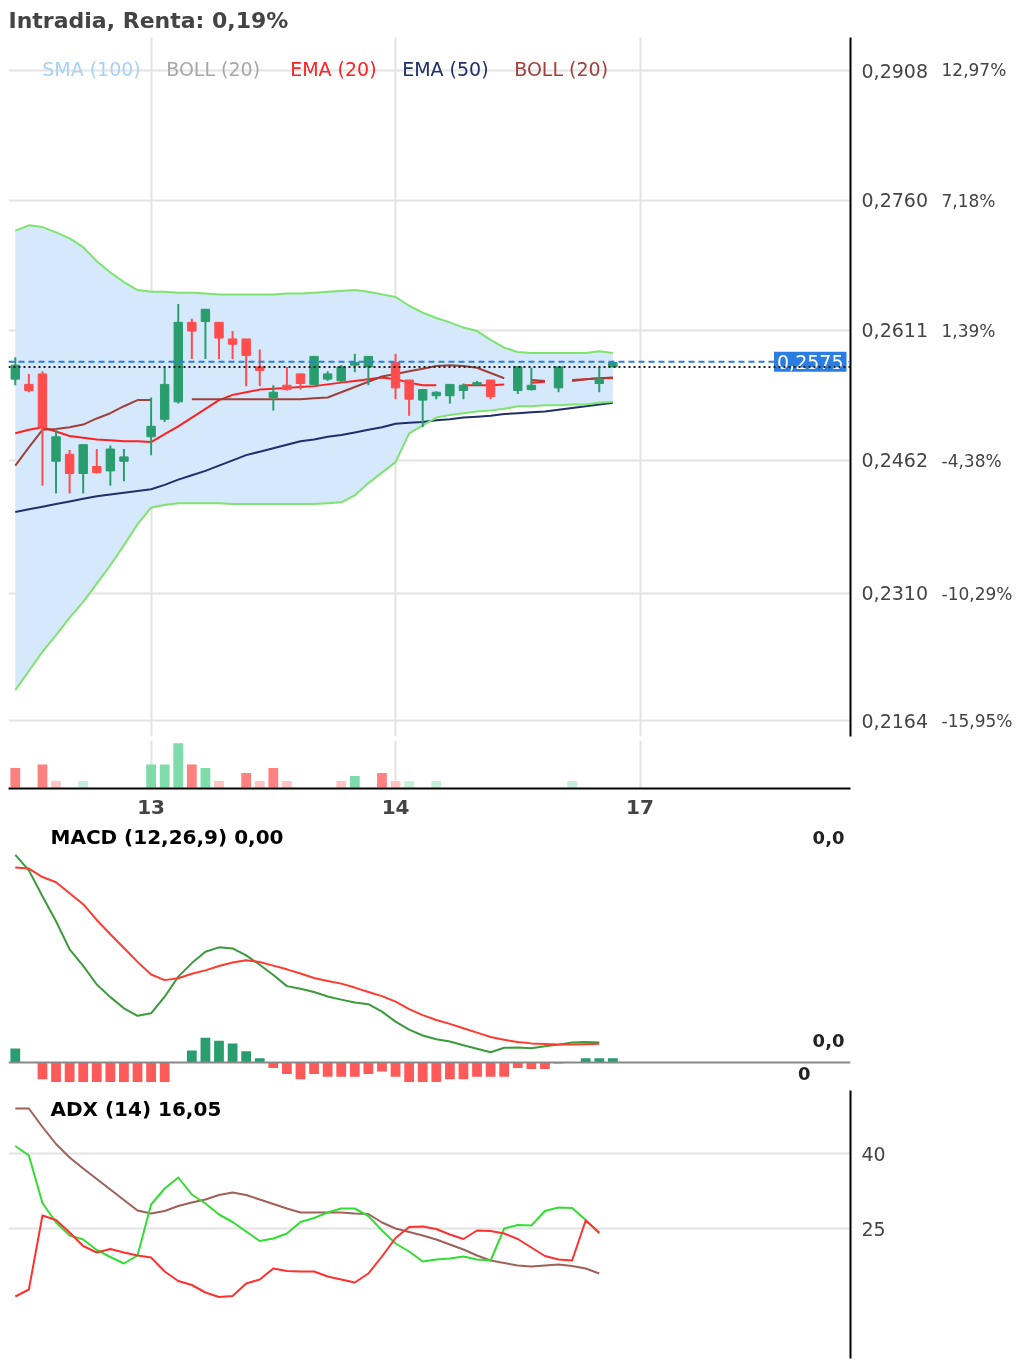  What do you see at coordinates (974, 70) in the screenshot?
I see `y2-tick-label: 12,97%` at bounding box center [974, 70].